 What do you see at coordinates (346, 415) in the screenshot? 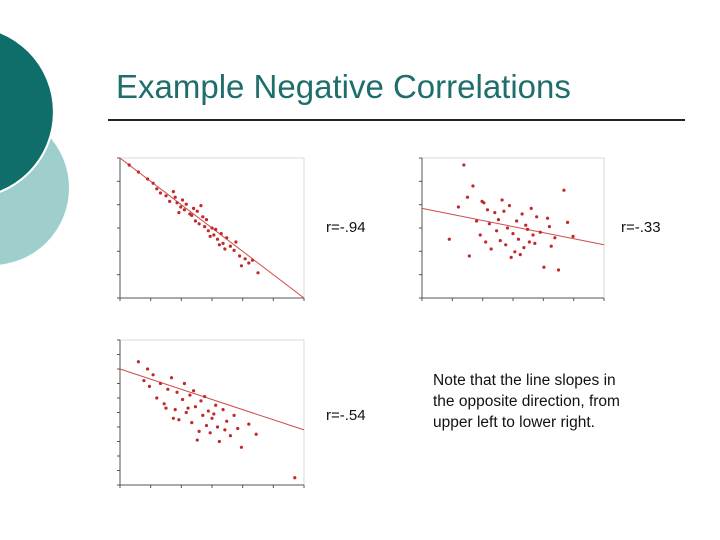
I see `r-value-plot-3: r=-.54` at bounding box center [346, 415].